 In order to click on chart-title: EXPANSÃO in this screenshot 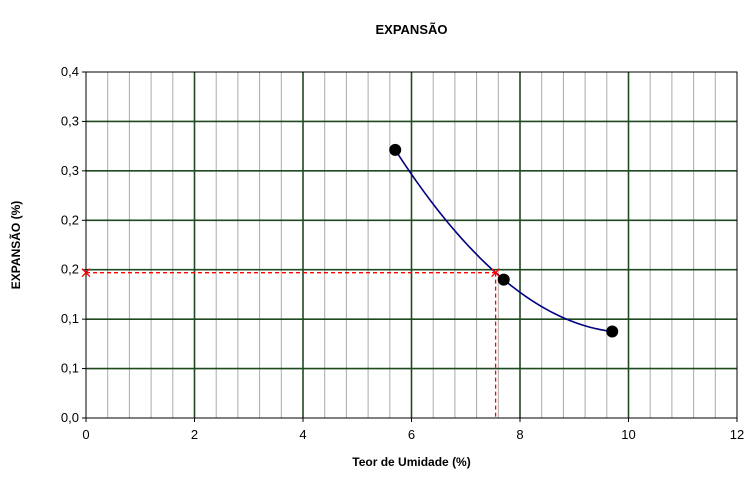, I will do `click(412, 29)`.